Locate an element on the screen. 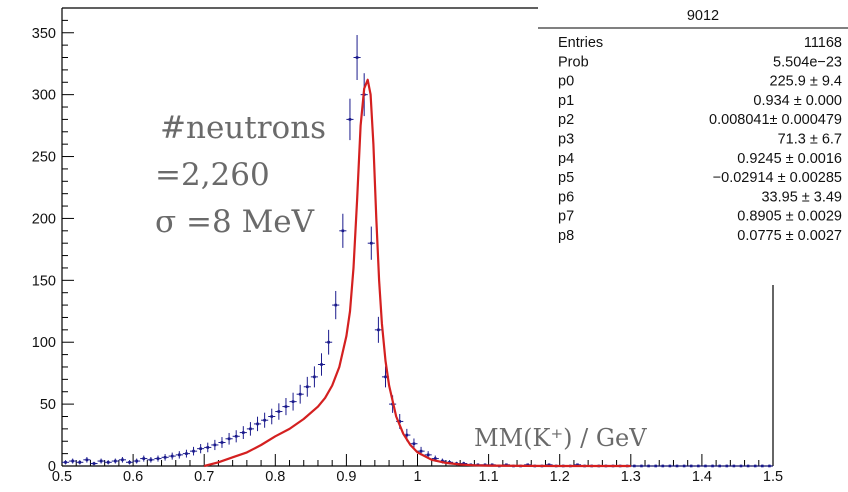  y-tick-label: 150 is located at coordinates (44, 281).